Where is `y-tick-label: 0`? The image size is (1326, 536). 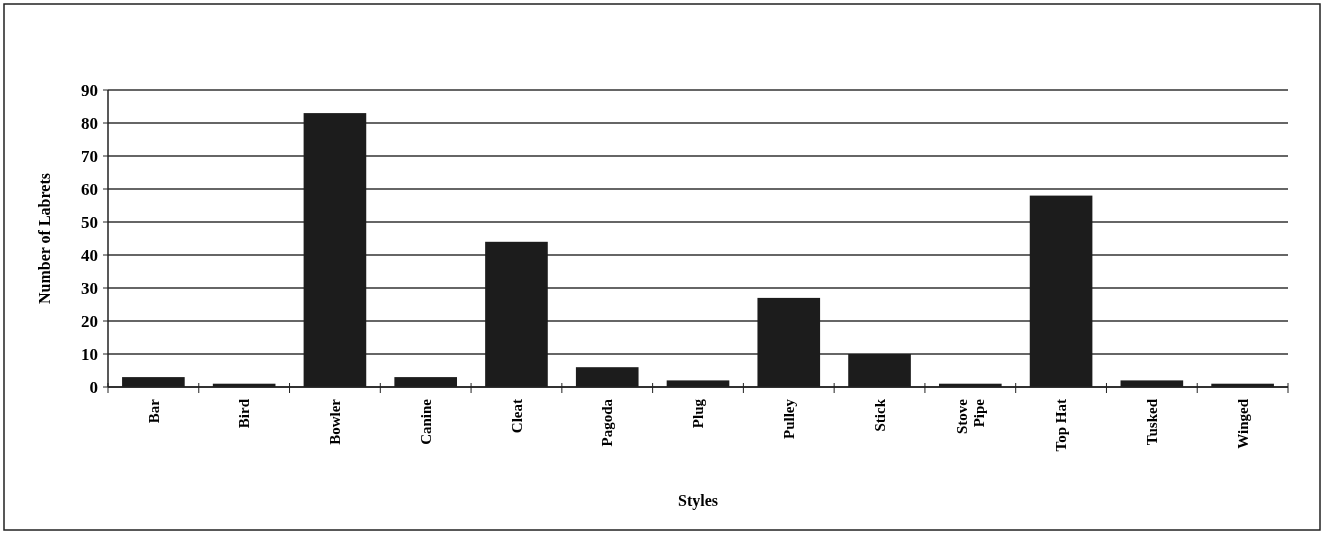 y-tick-label: 0 is located at coordinates (93, 387).